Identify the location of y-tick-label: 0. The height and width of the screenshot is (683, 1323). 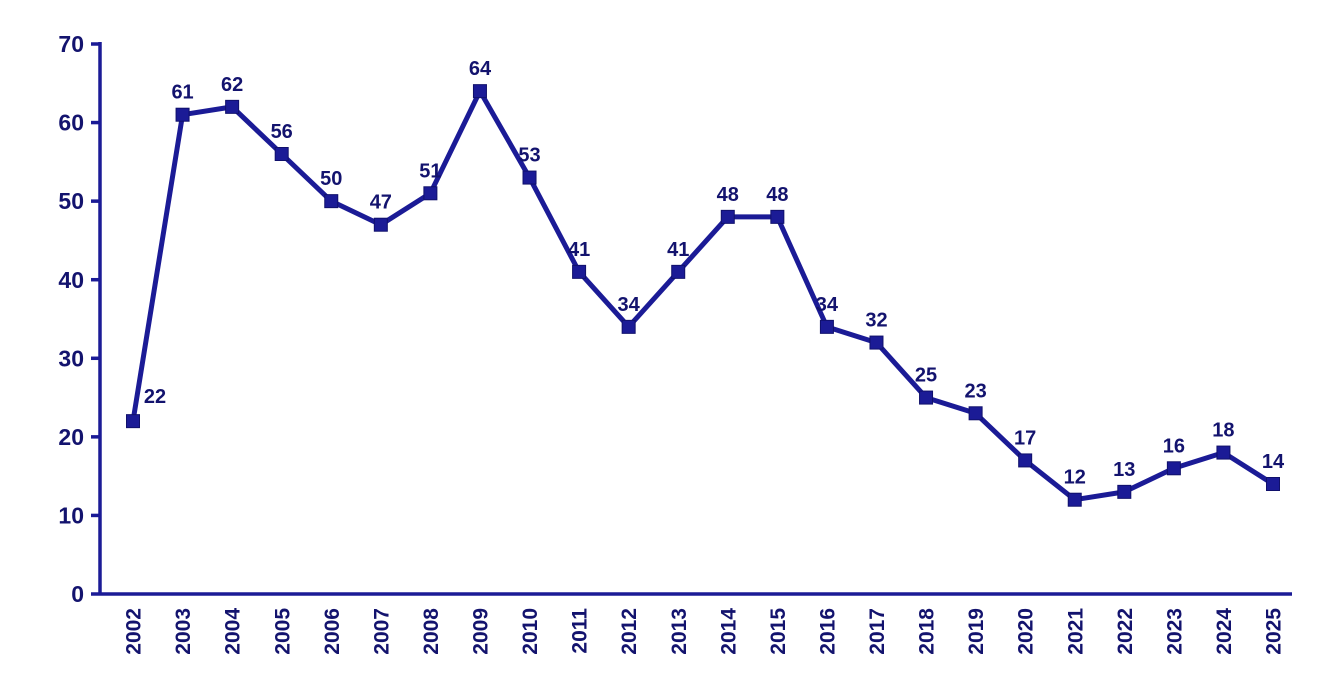
(77, 594).